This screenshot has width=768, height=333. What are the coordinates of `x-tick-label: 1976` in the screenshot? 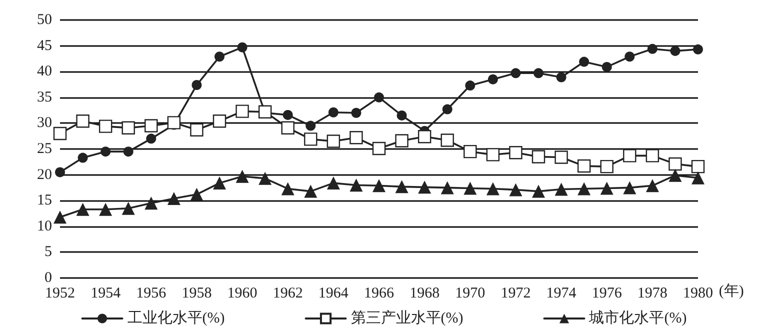 It's located at (607, 294).